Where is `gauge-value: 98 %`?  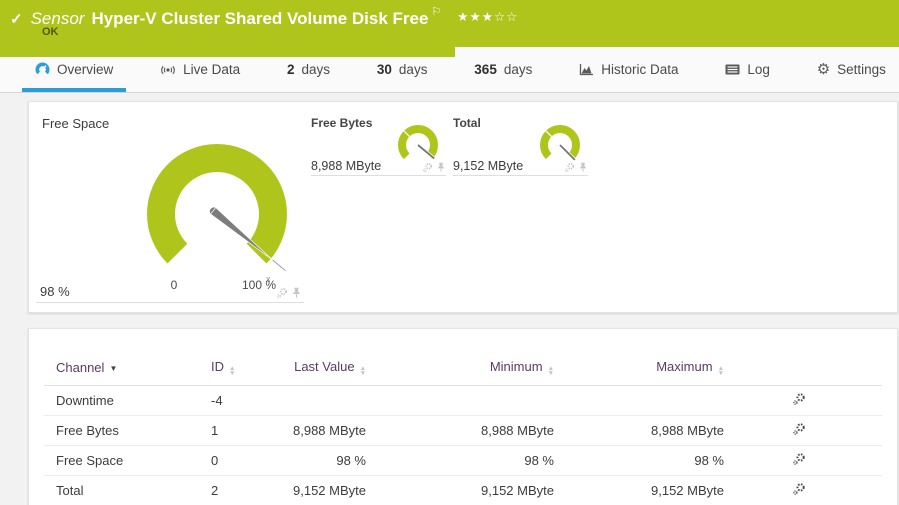
gauge-value: 98 % is located at coordinates (55, 291).